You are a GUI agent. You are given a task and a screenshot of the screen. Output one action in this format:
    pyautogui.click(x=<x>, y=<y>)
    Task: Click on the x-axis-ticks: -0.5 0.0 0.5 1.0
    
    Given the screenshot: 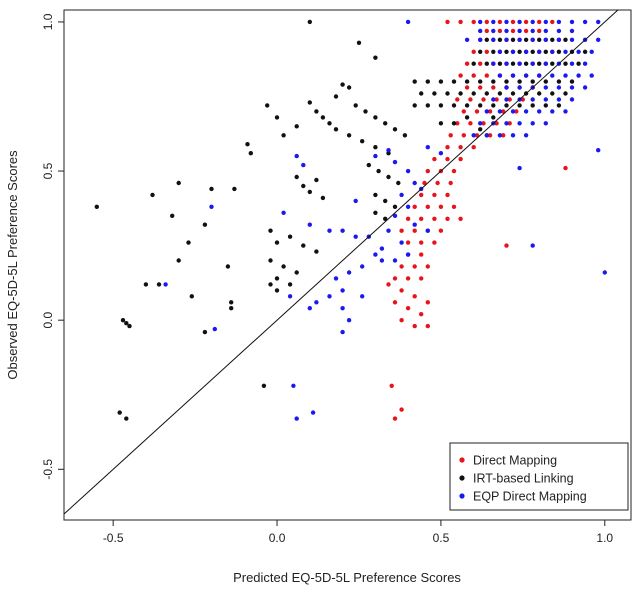 What is the action you would take?
    pyautogui.click(x=358, y=532)
    